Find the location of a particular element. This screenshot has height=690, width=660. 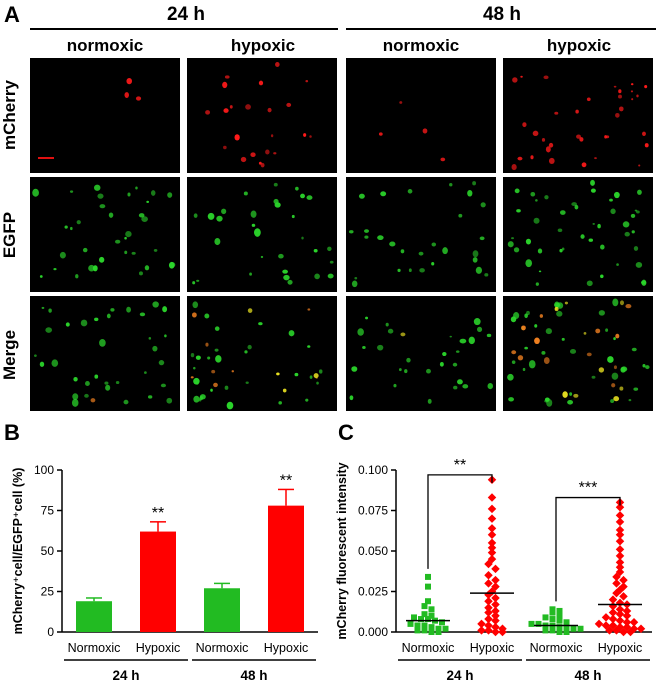

time-underline-48h is located at coordinates (501, 29).